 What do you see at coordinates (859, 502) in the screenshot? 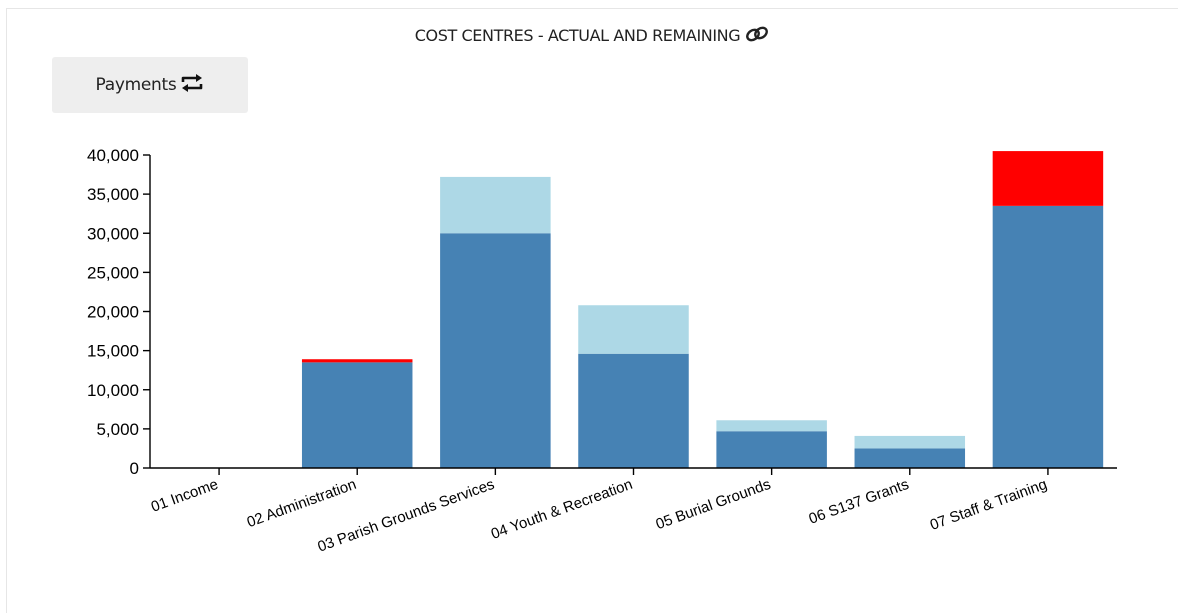
I see `x-tick-label: 06 S137 Grants` at bounding box center [859, 502].